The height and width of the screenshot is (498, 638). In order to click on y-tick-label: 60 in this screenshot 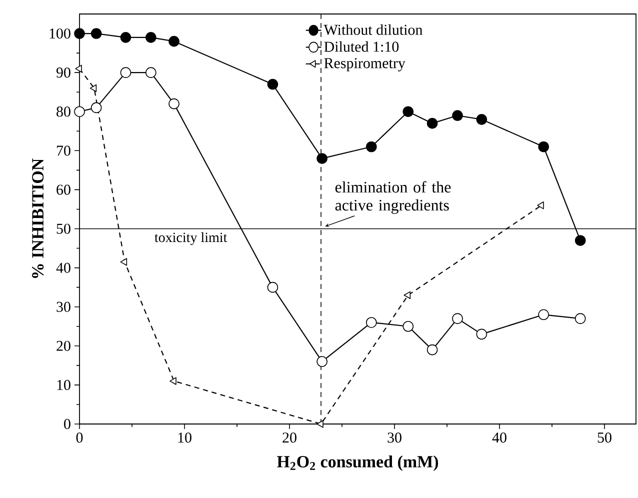, I will do `click(63, 189)`.